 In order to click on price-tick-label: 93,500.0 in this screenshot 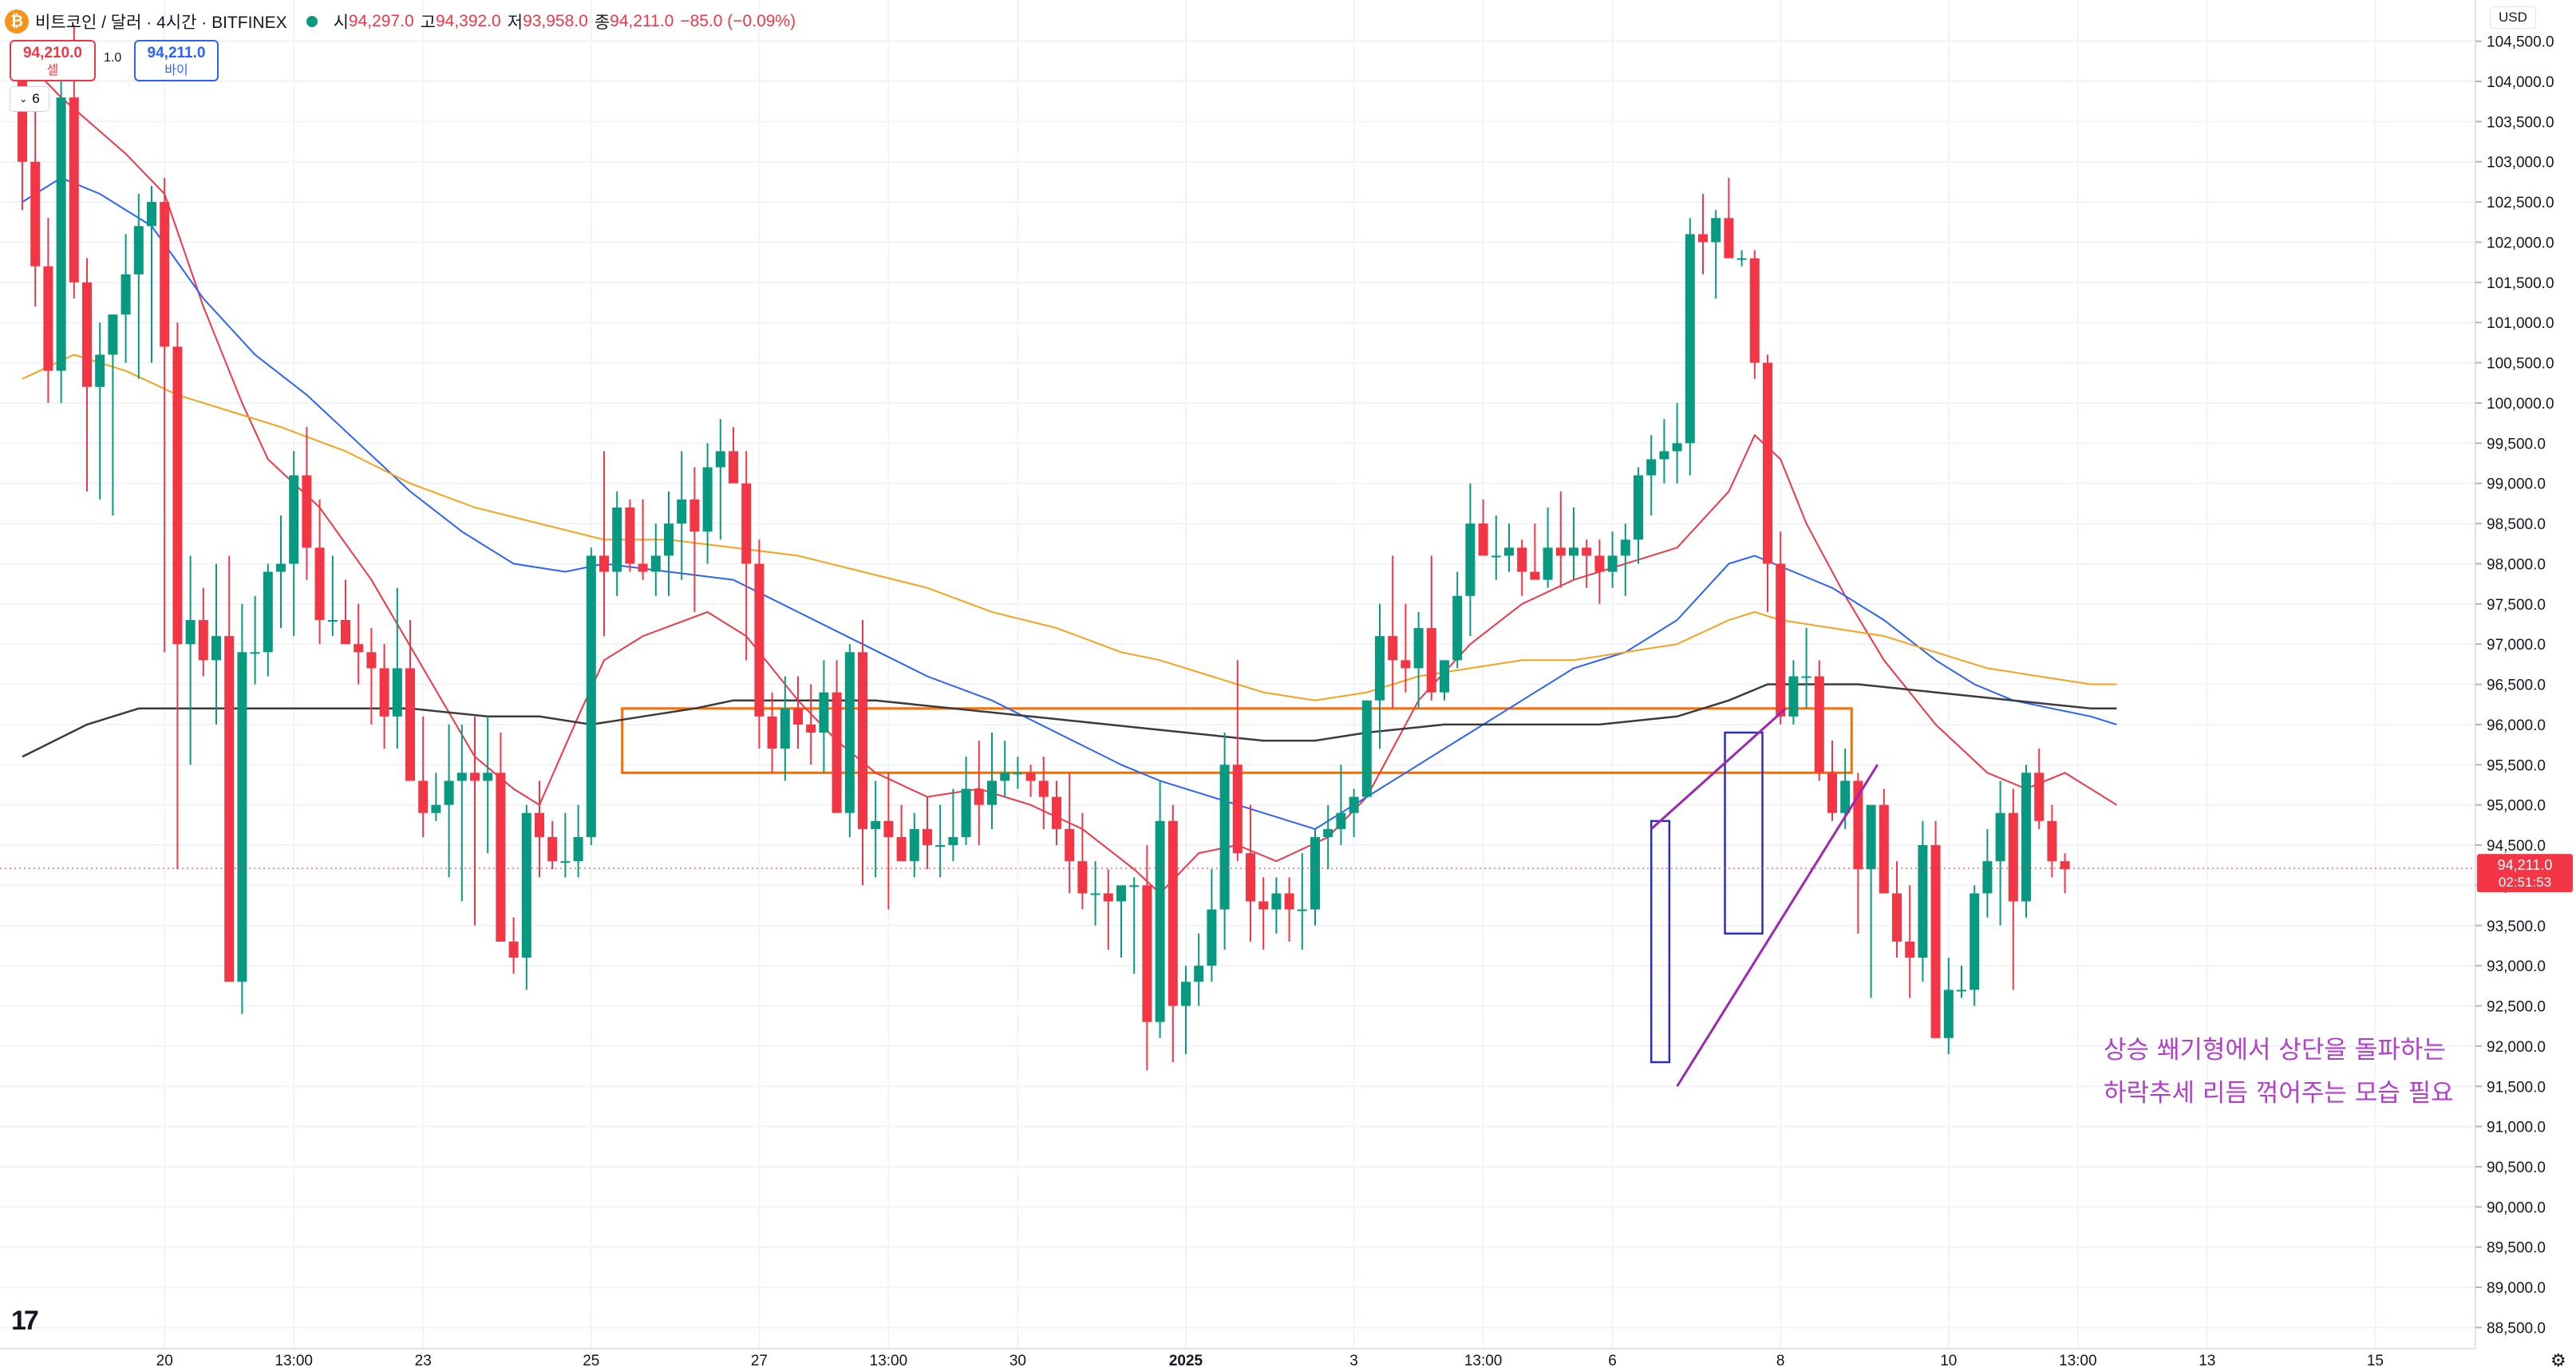, I will do `click(2516, 927)`.